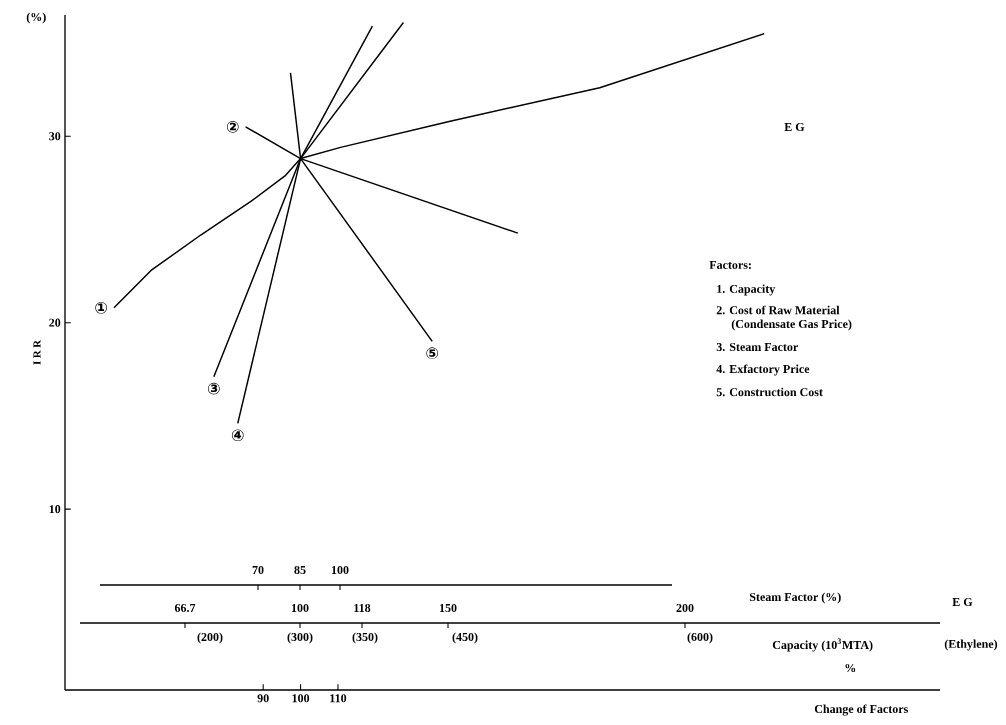 This screenshot has height=725, width=1006. Describe the element at coordinates (795, 598) in the screenshot. I see `annotation: Steam Factor (%)` at that location.